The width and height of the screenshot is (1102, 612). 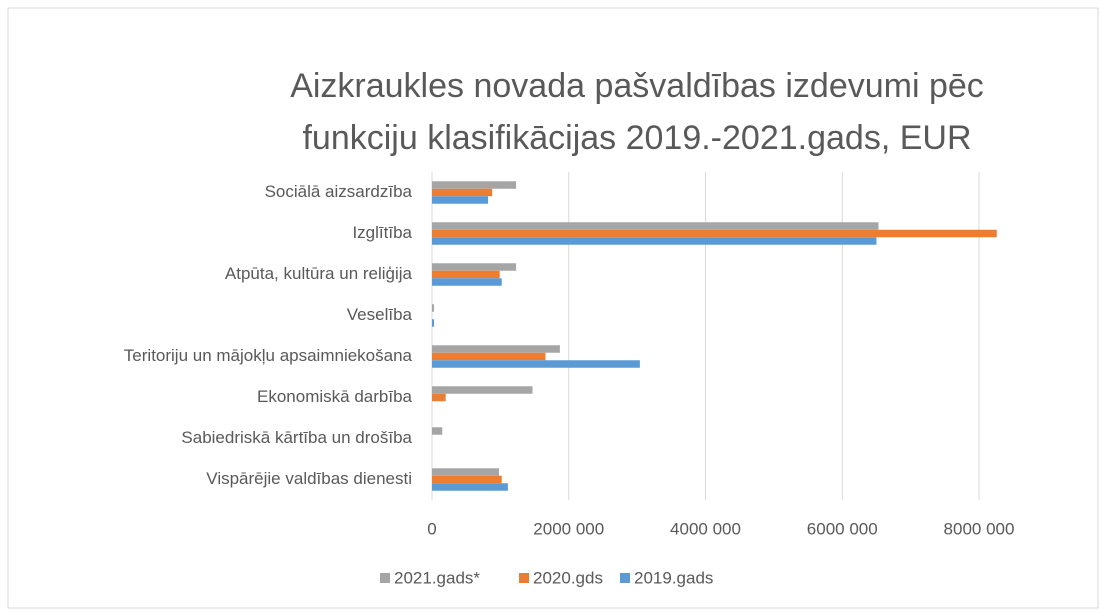 I want to click on x-tick-label: 2000 000, so click(x=568, y=528).